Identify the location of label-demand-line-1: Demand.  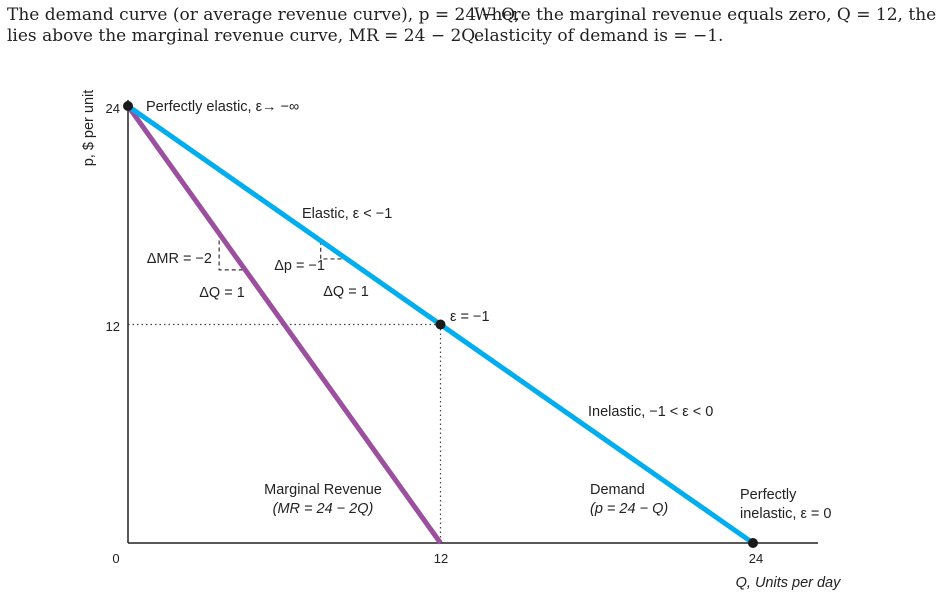
(617, 490).